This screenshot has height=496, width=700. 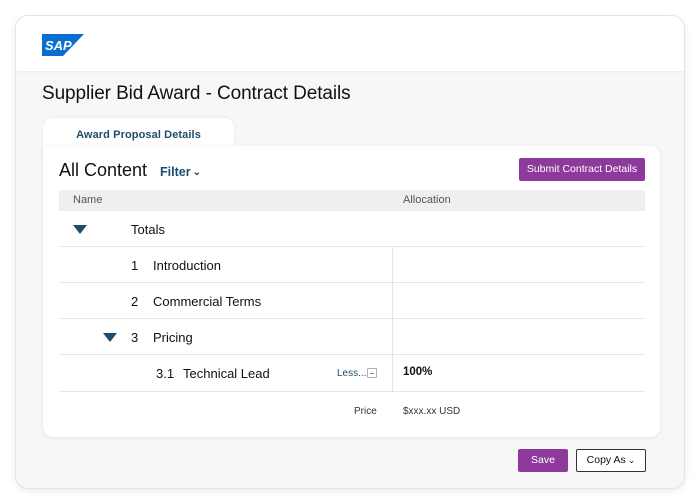 What do you see at coordinates (352, 337) in the screenshot?
I see `table-row-pricing: 3 Pricing` at bounding box center [352, 337].